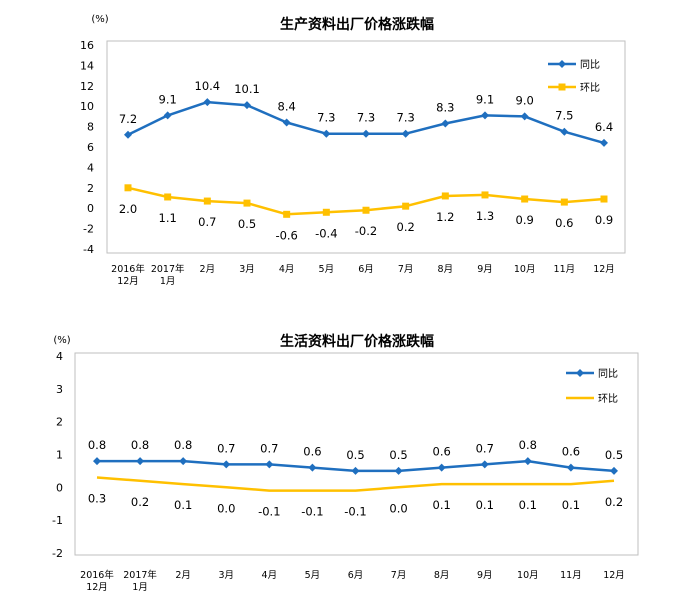  I want to click on series-line, so click(355, 484).